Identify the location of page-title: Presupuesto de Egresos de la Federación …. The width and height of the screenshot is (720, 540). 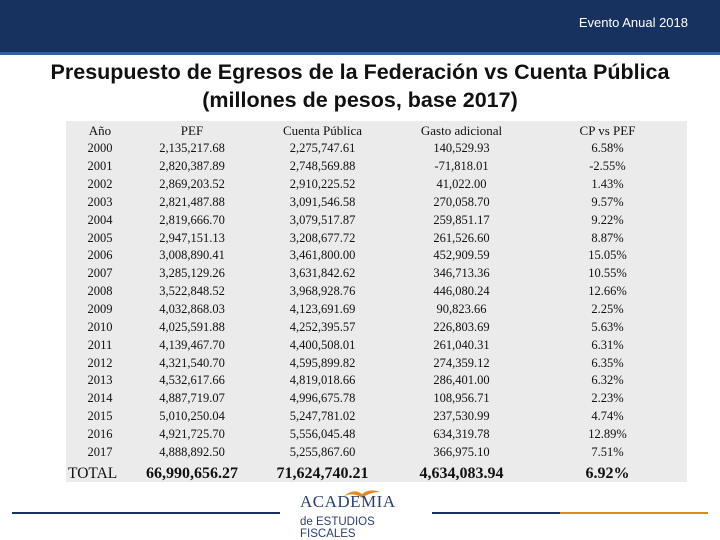
(360, 86).